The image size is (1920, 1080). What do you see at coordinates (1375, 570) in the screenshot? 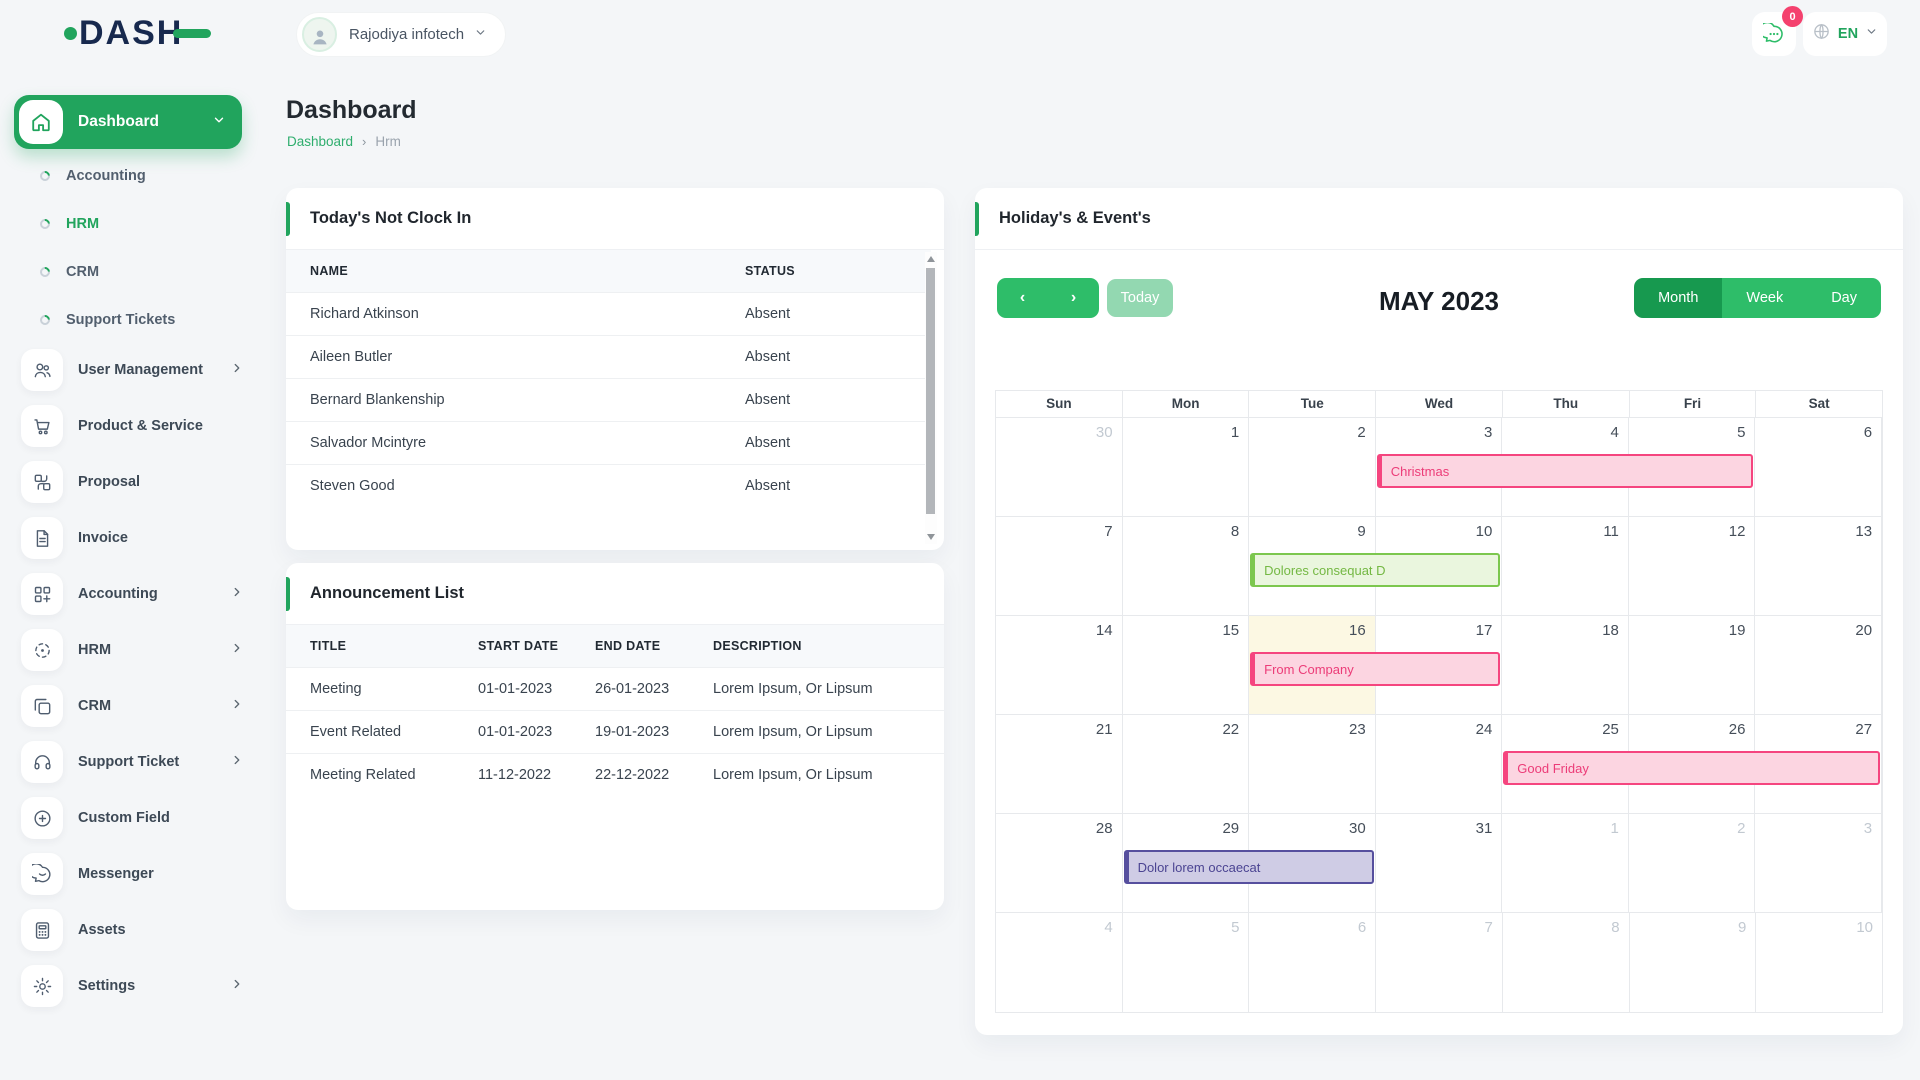
I see `calendar-event-dolores-consequat-d: Dolores consequat D` at bounding box center [1375, 570].